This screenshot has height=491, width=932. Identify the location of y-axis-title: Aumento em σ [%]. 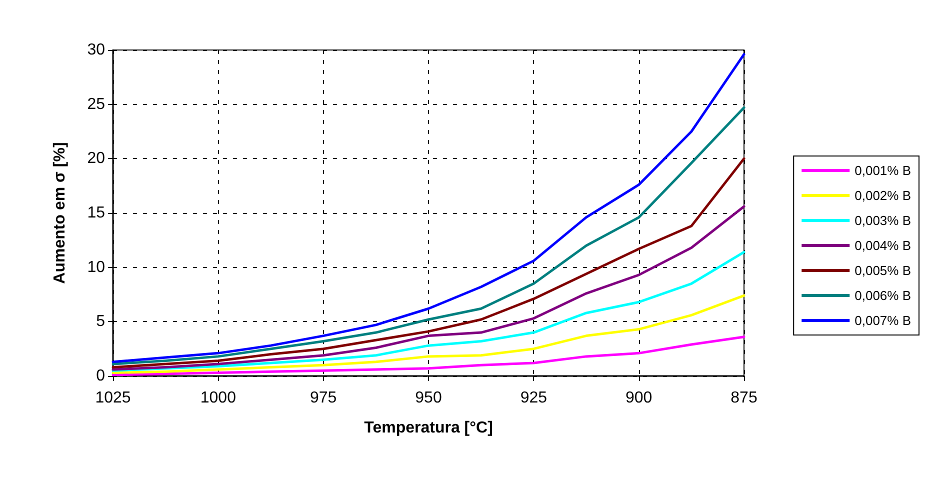
(60, 213).